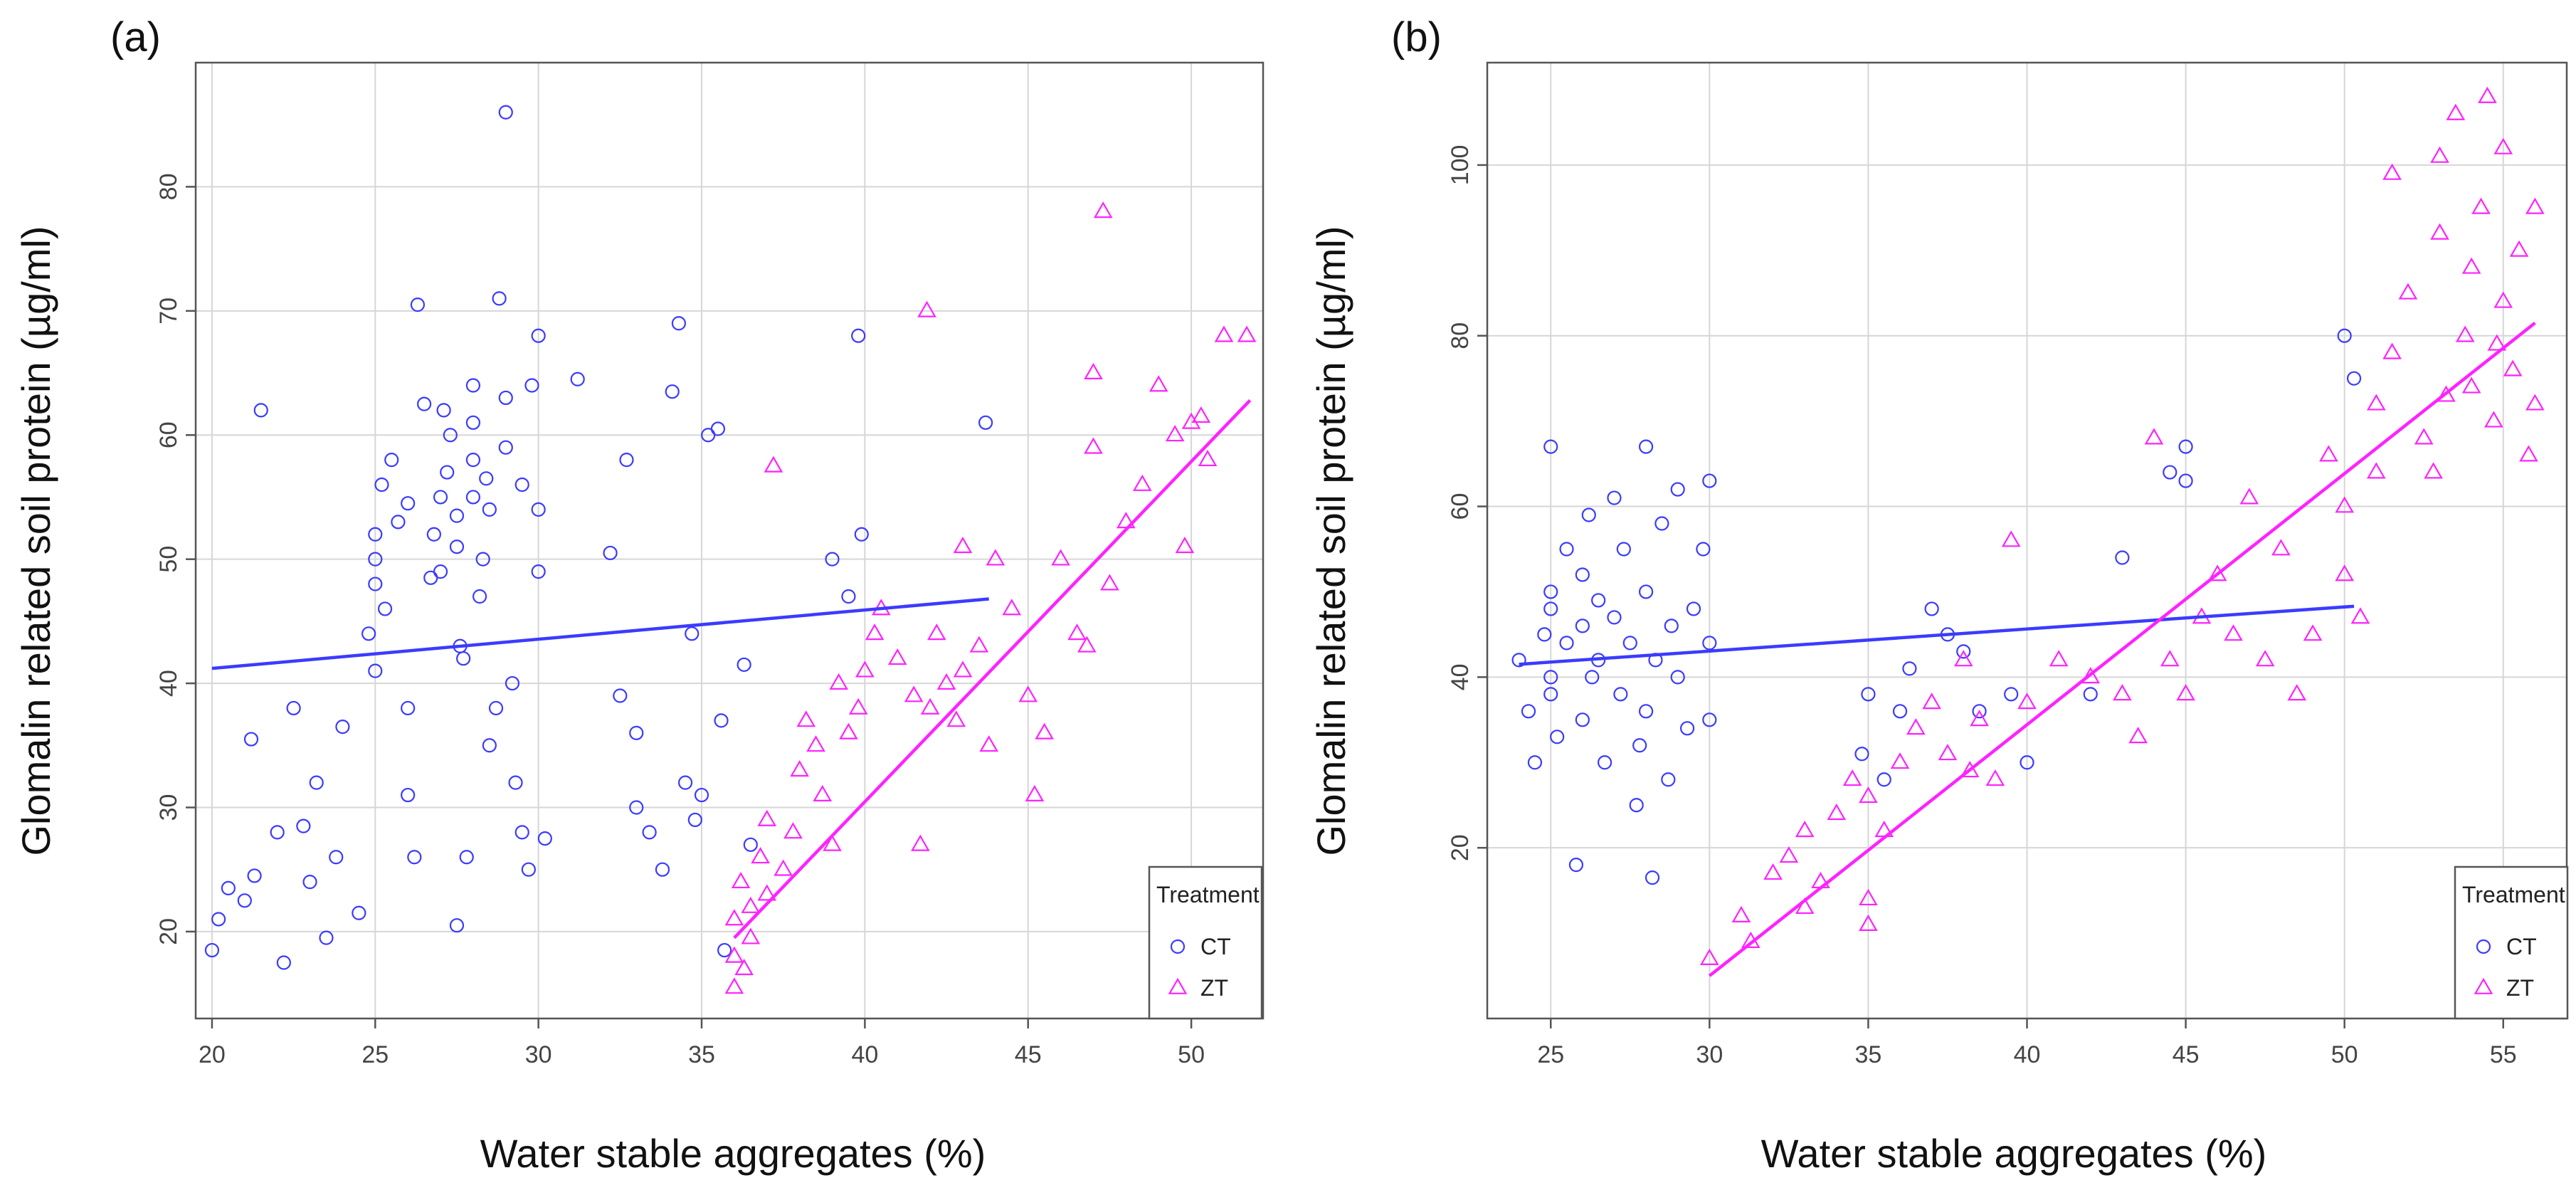  I want to click on legend: Treatment CT ZT, so click(1205, 942).